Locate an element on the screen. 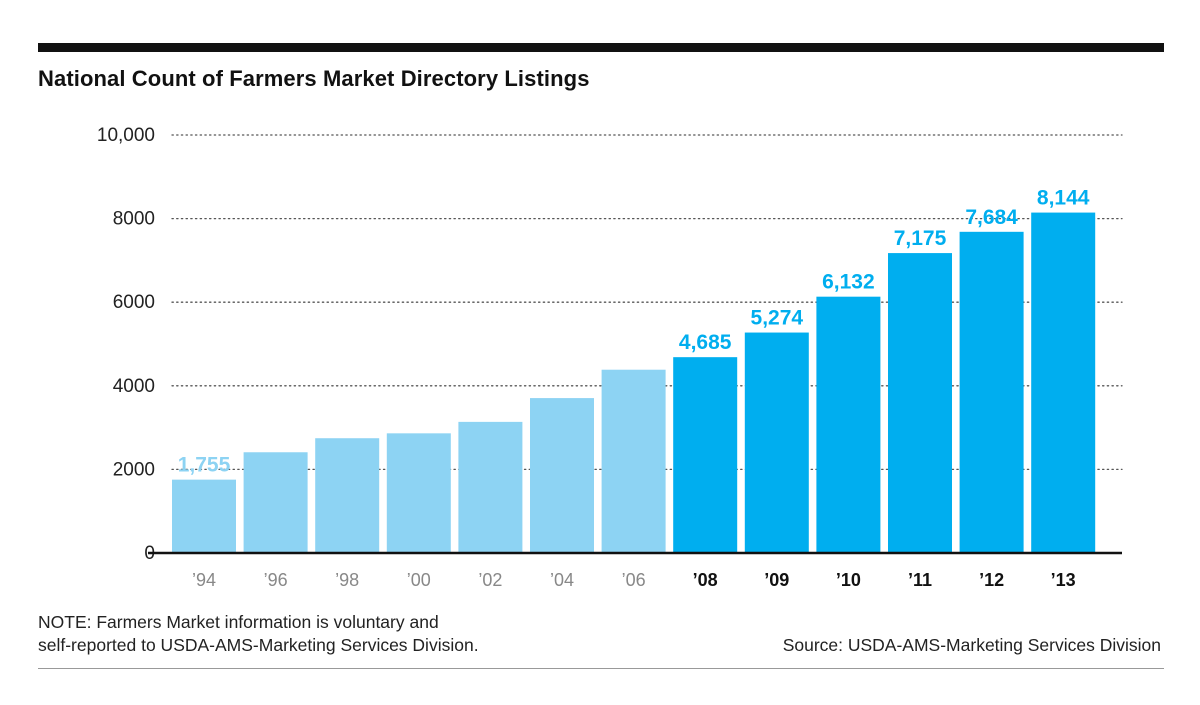  y-tick-label: 4000 is located at coordinates (134, 386).